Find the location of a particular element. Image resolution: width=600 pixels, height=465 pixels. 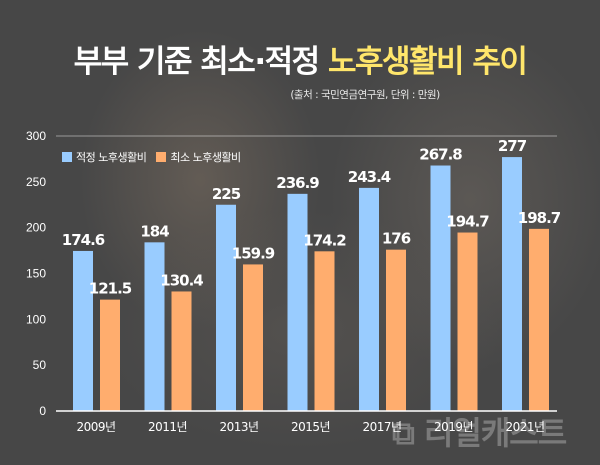

data-label: 236.9 is located at coordinates (297, 183).